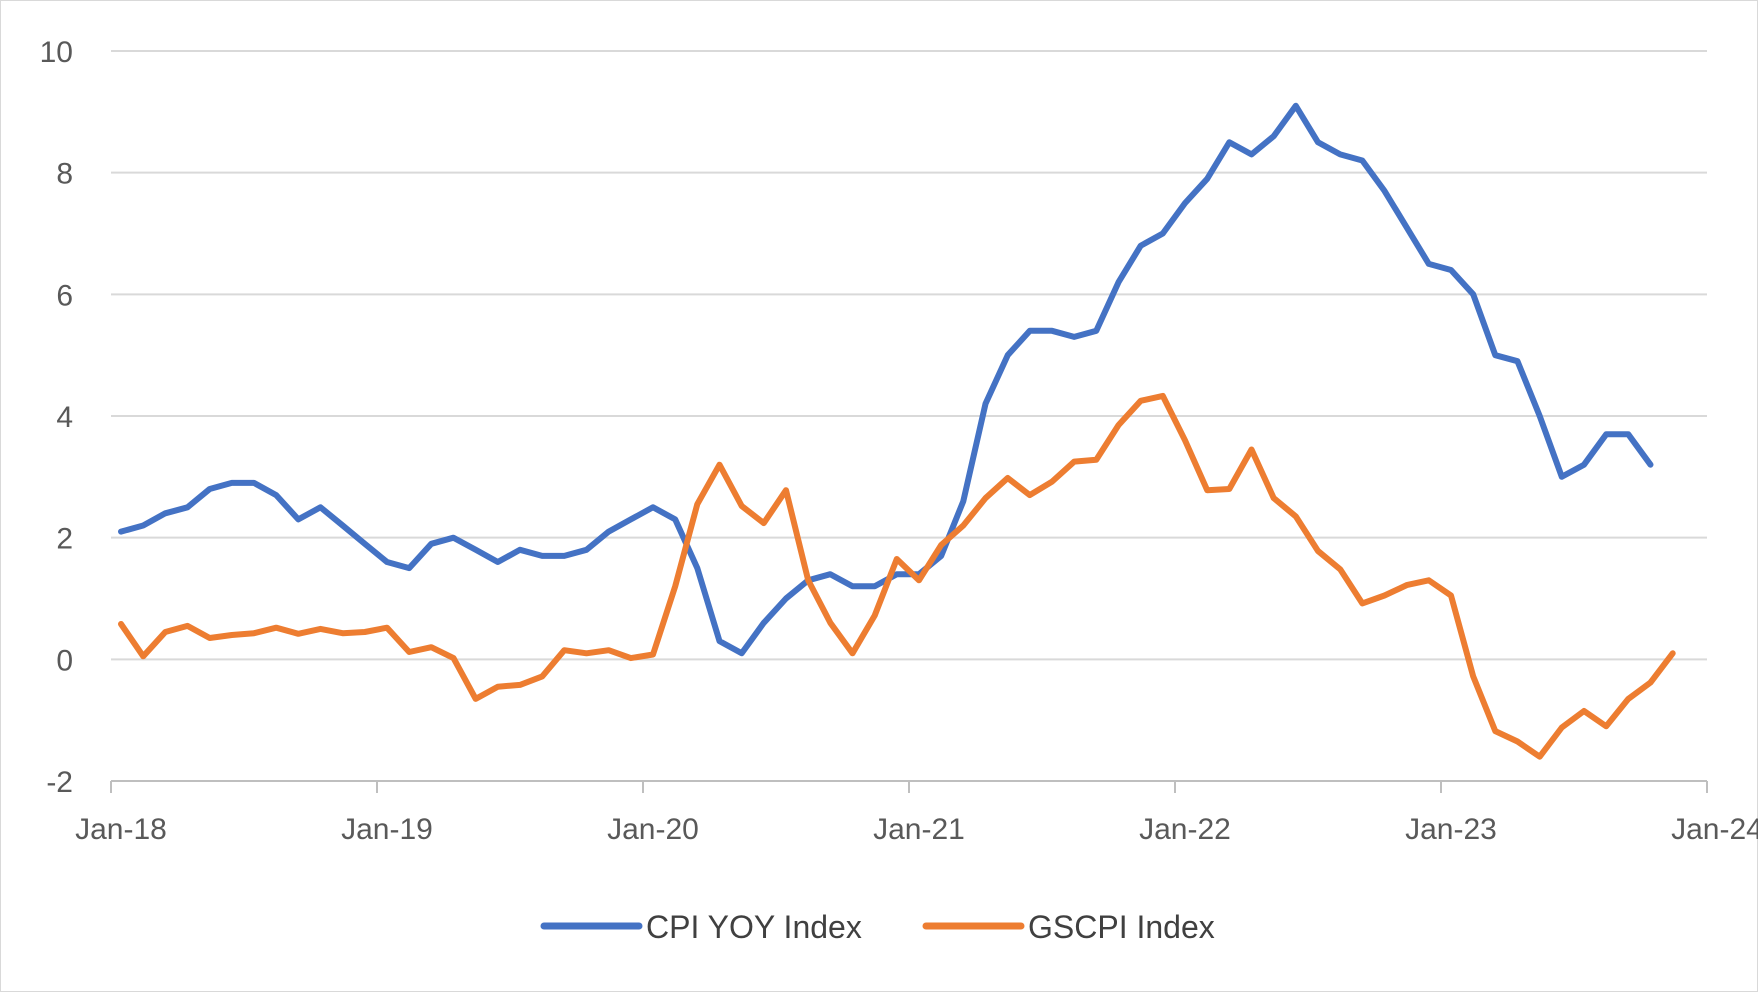 This screenshot has width=1758, height=993. Describe the element at coordinates (754, 927) in the screenshot. I see `legend-label: CPI YOY Index` at that location.